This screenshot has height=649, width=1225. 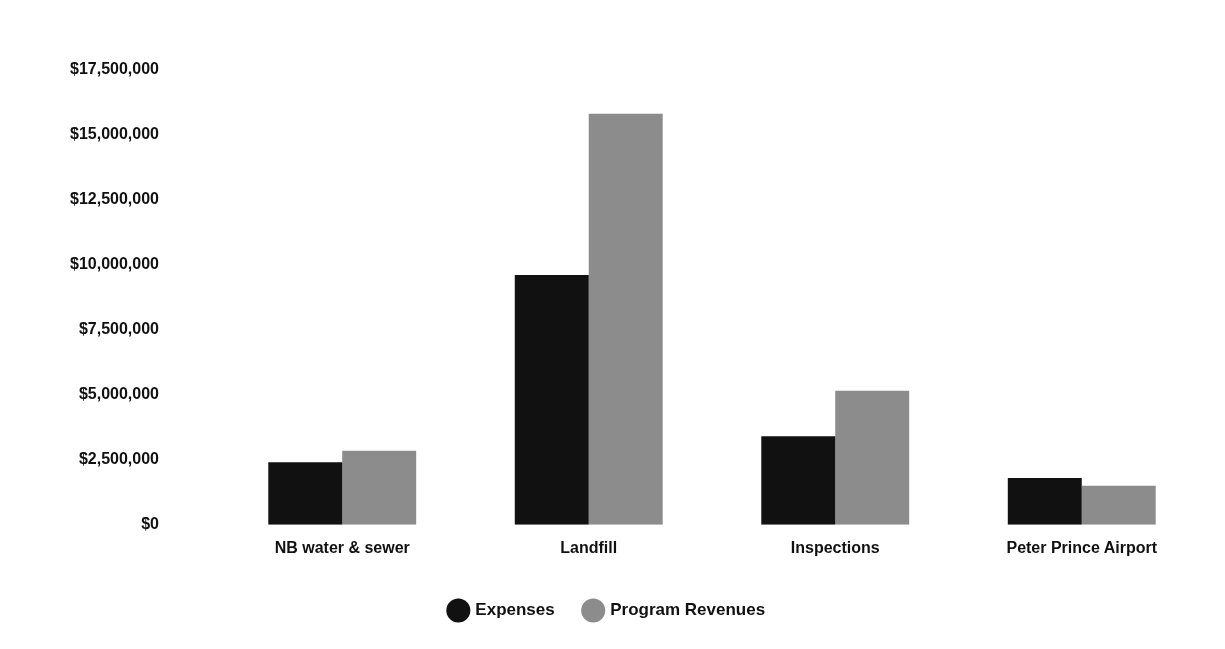 I want to click on legend-label: Program Revenues, so click(x=688, y=610).